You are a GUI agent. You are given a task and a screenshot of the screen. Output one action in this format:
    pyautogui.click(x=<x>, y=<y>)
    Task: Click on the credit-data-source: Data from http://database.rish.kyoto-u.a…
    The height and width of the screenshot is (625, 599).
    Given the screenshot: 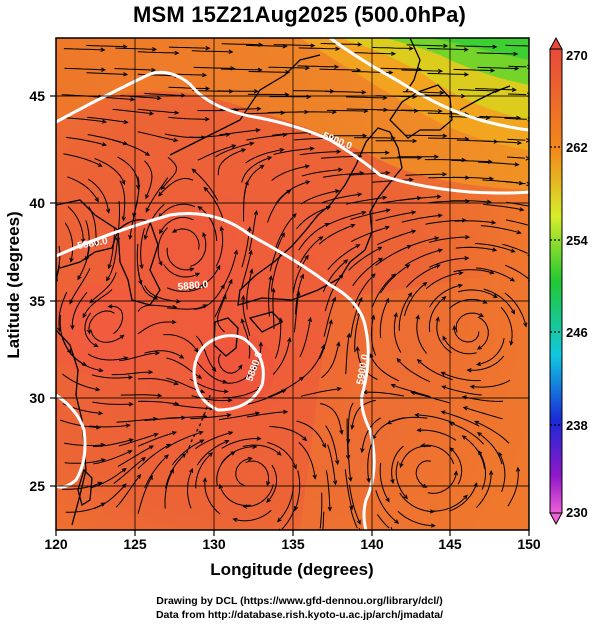 What is the action you would take?
    pyautogui.click(x=299, y=615)
    